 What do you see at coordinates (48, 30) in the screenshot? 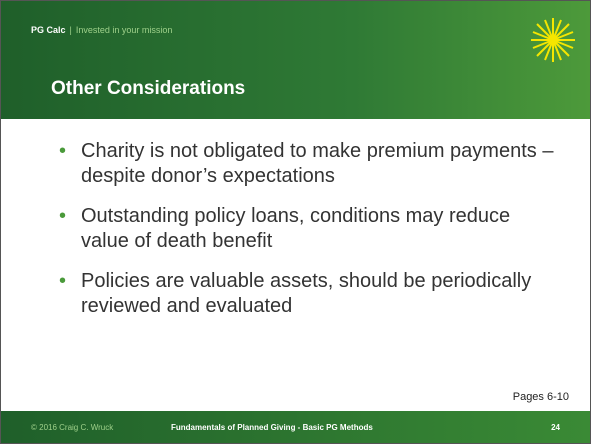
I see `brand: PG Calc` at bounding box center [48, 30].